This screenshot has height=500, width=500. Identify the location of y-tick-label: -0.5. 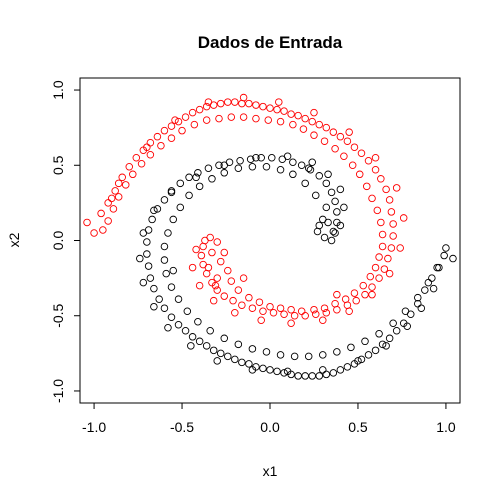
(58, 315).